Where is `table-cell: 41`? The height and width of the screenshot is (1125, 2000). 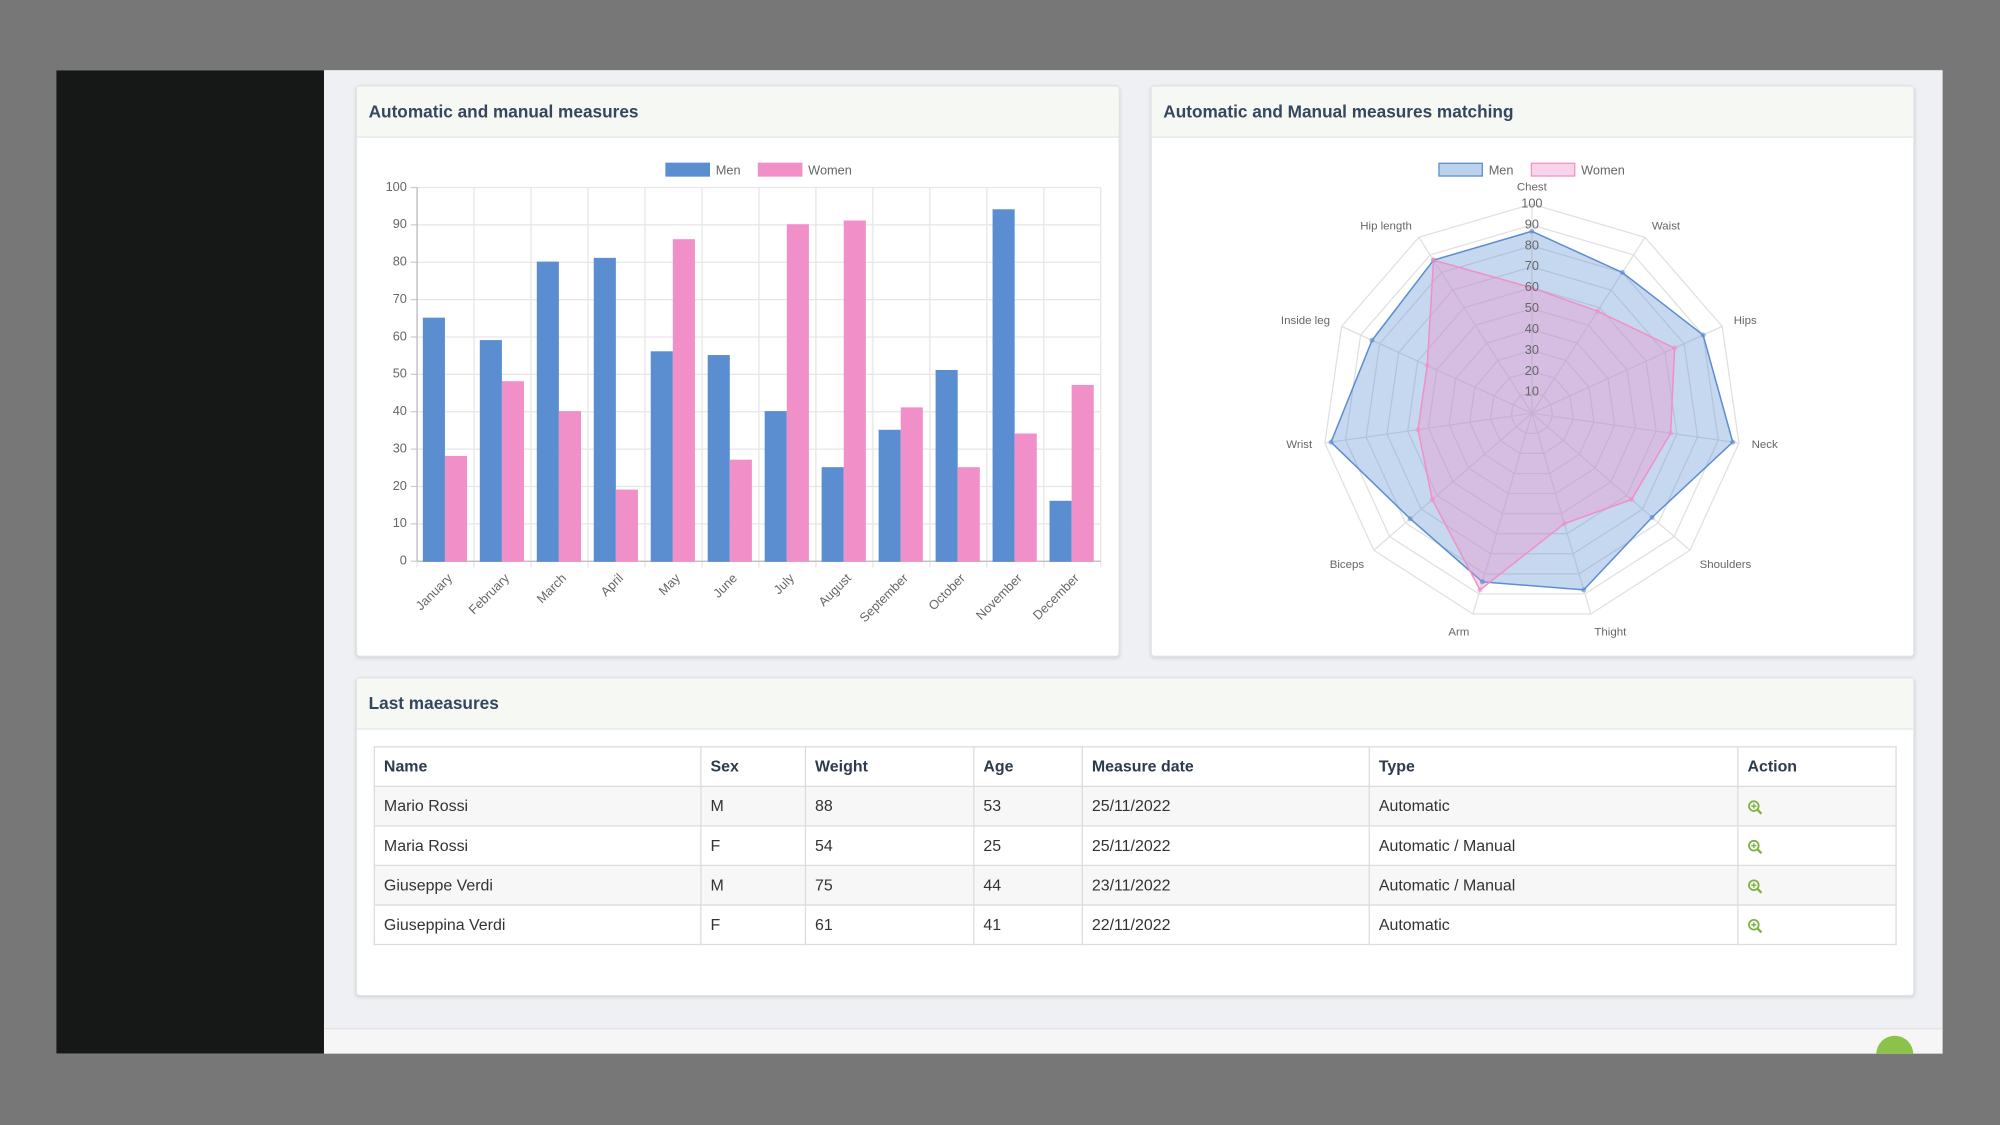 table-cell: 41 is located at coordinates (1028, 925).